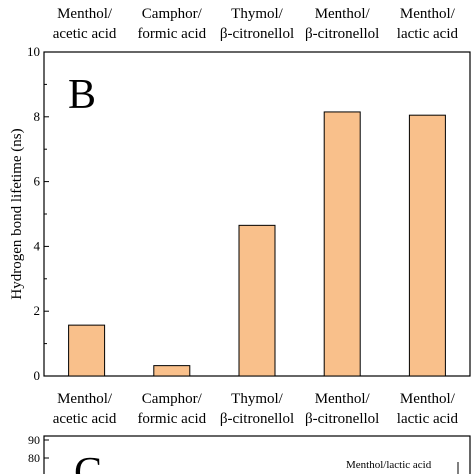  What do you see at coordinates (38, 213) in the screenshot?
I see `y-axis-ticks: 0 2 4 6 8 10` at bounding box center [38, 213].